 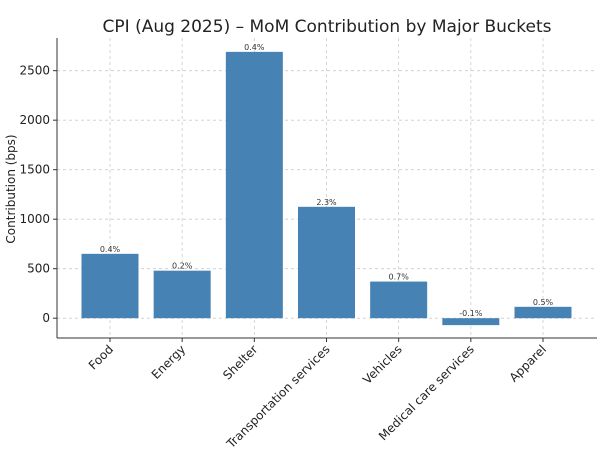 I want to click on data-label: 0.5%, so click(x=543, y=302).